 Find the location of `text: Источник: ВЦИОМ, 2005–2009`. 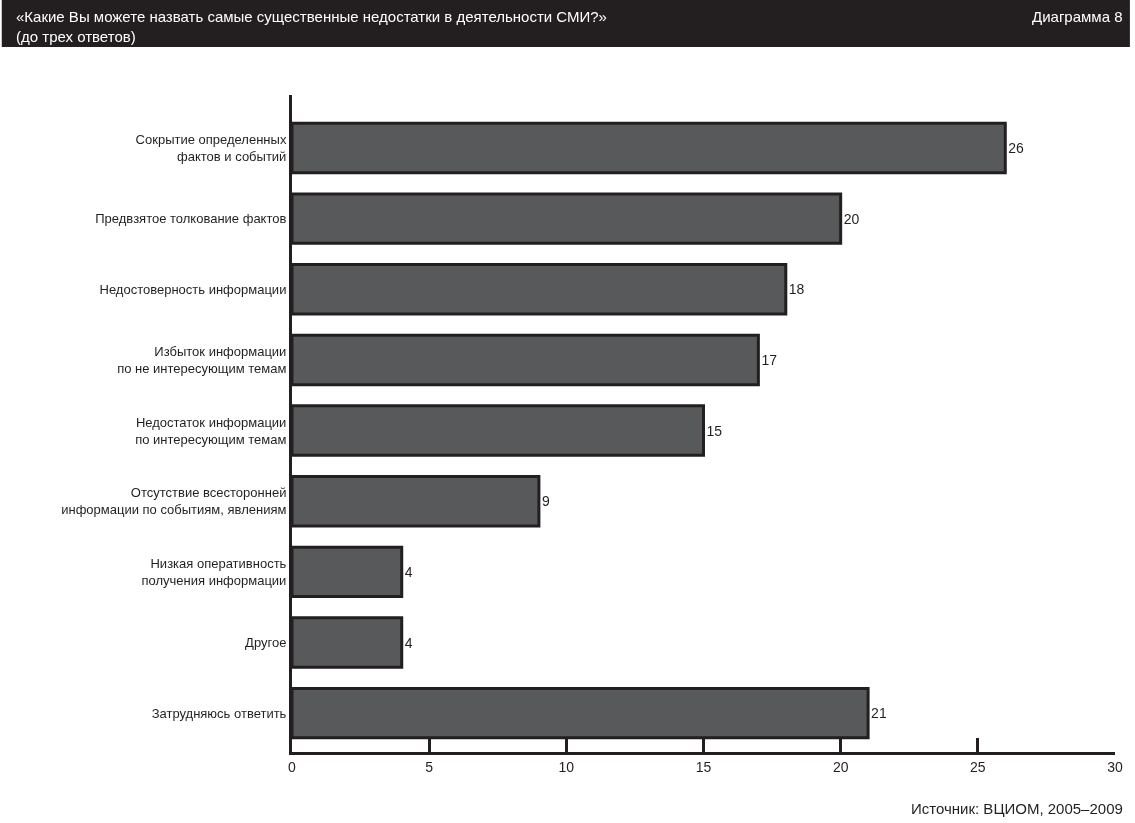

text: Источник: ВЦИОМ, 2005–2009 is located at coordinates (1017, 808).